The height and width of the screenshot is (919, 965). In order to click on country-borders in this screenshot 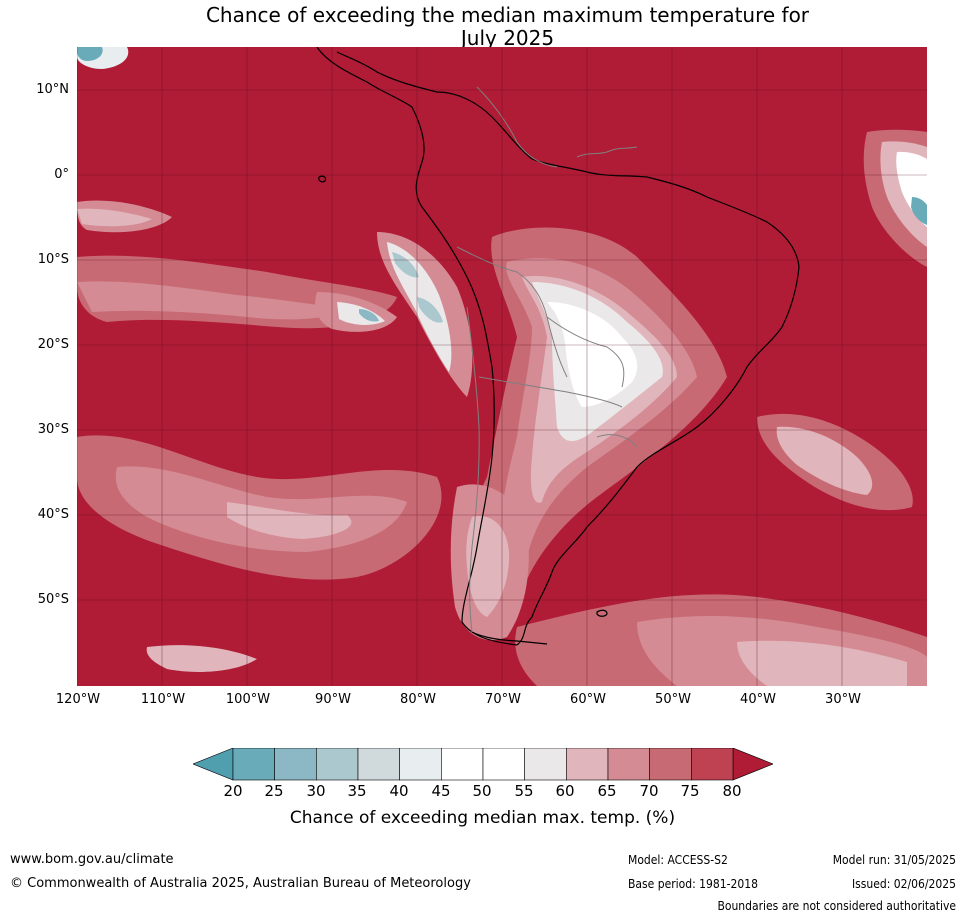, I will do `click(547, 359)`.